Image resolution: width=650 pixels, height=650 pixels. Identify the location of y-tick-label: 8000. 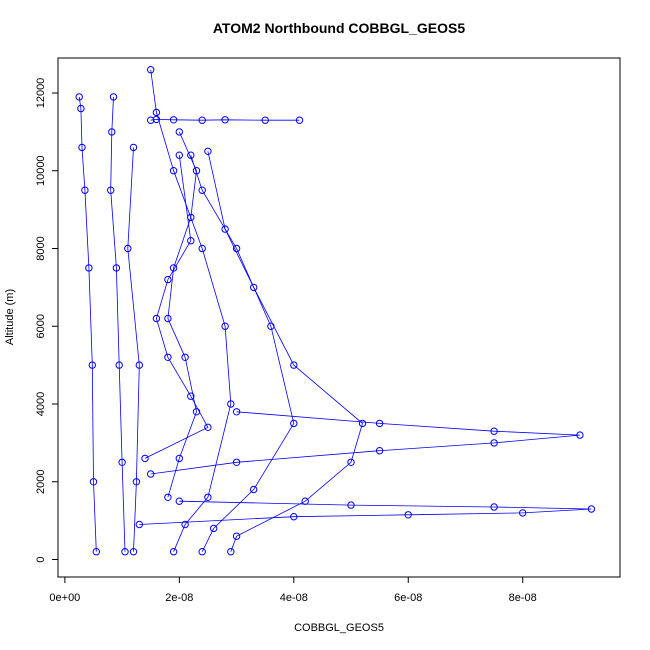
(41, 248).